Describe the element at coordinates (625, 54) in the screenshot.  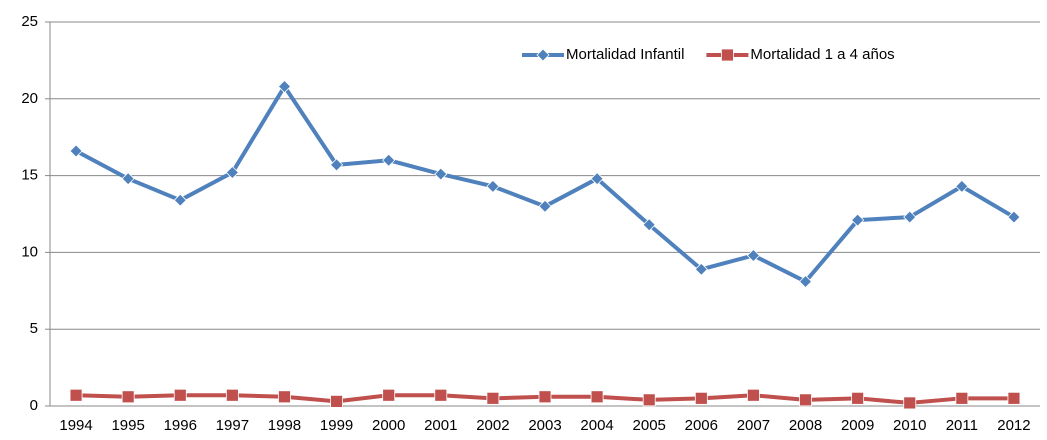
I see `legend-label: Mortalidad Infantil` at that location.